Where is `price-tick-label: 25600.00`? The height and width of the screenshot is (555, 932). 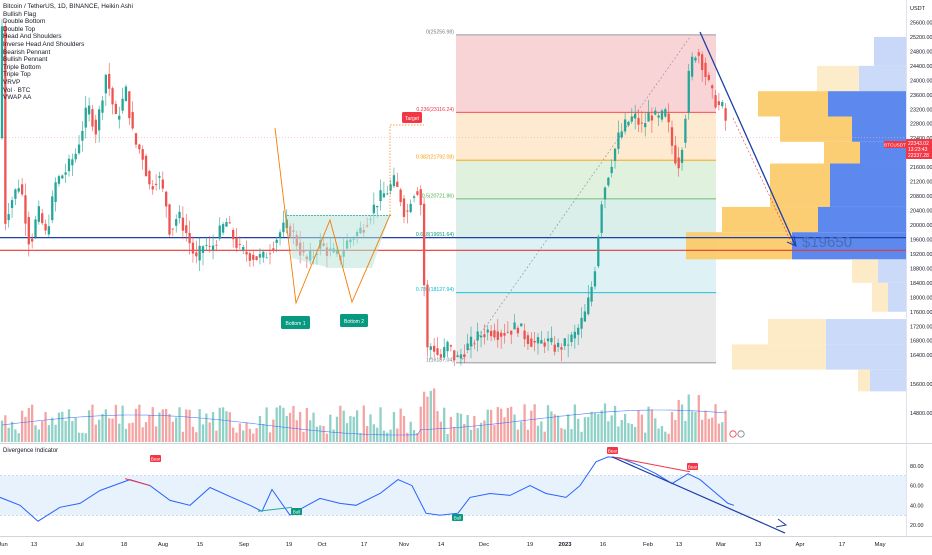
price-tick-label: 25600.00 is located at coordinates (921, 23).